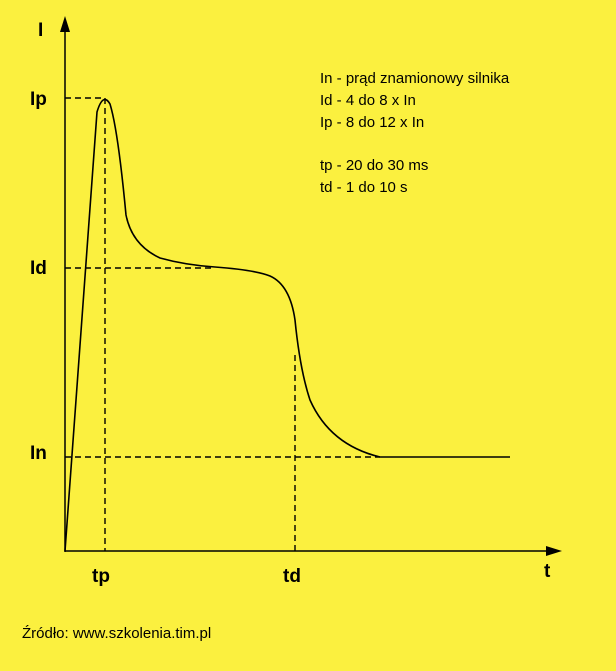 The image size is (616, 671). I want to click on level-label: Ip, so click(38, 99).